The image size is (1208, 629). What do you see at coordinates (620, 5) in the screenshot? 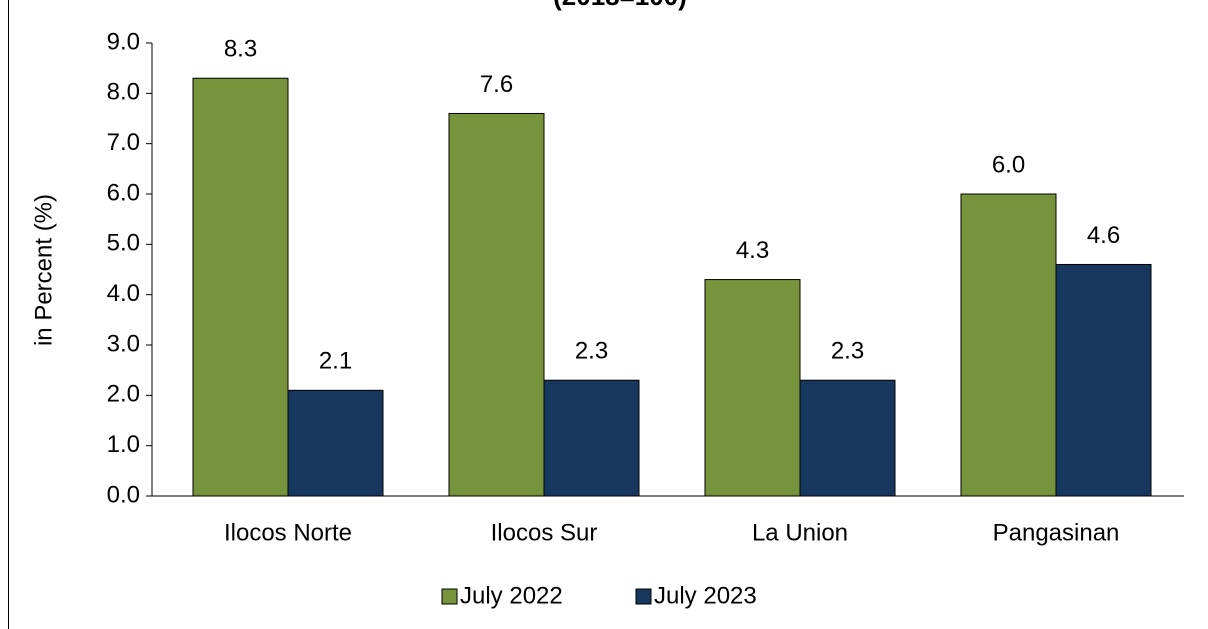
I see `chart-title: (2018=100)` at bounding box center [620, 5].